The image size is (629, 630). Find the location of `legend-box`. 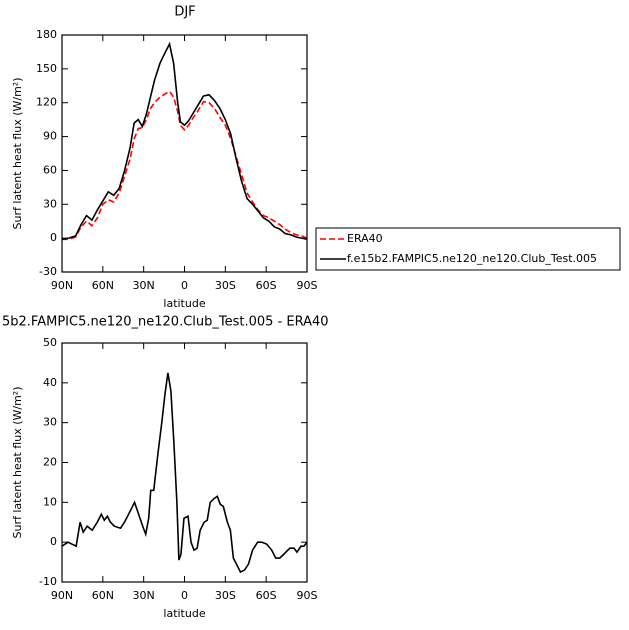

legend-box is located at coordinates (468, 249).